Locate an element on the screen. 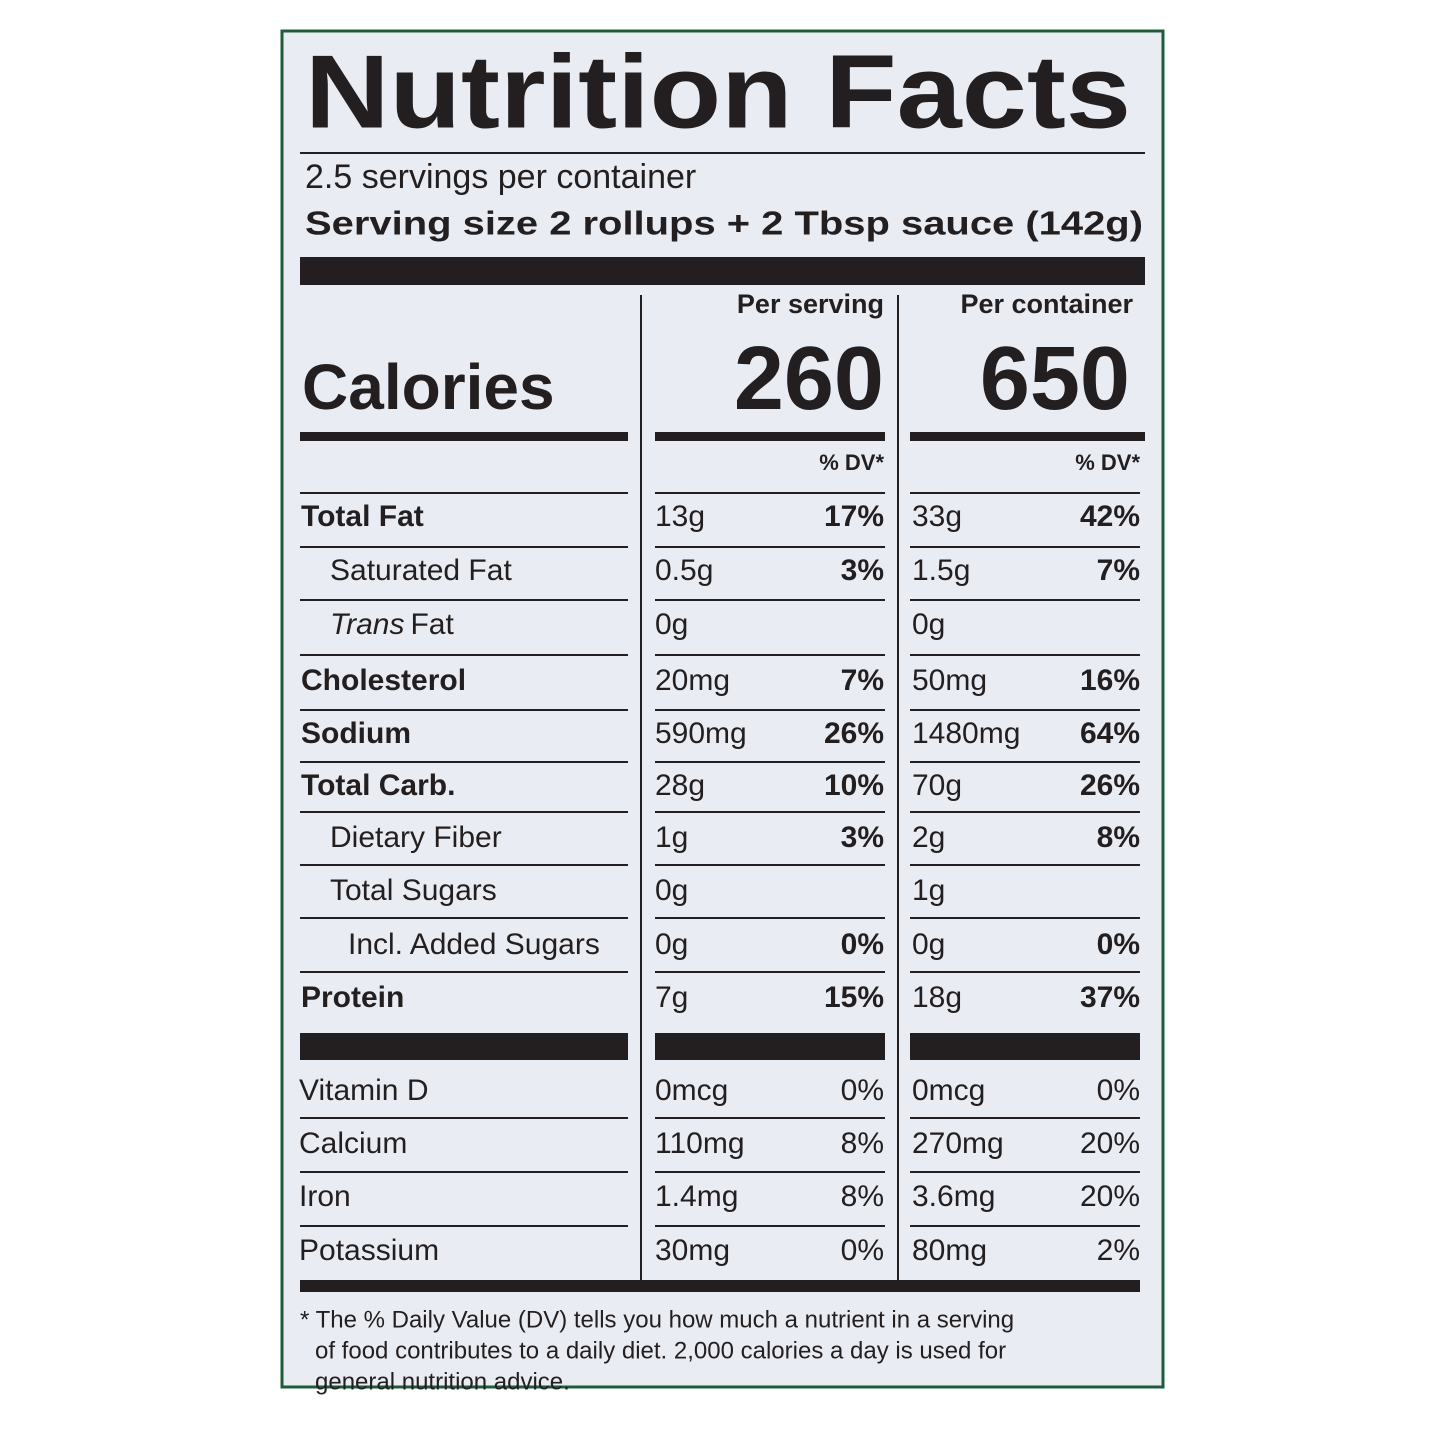  nutrient-label-text: Saturated Fat is located at coordinates (421, 570).